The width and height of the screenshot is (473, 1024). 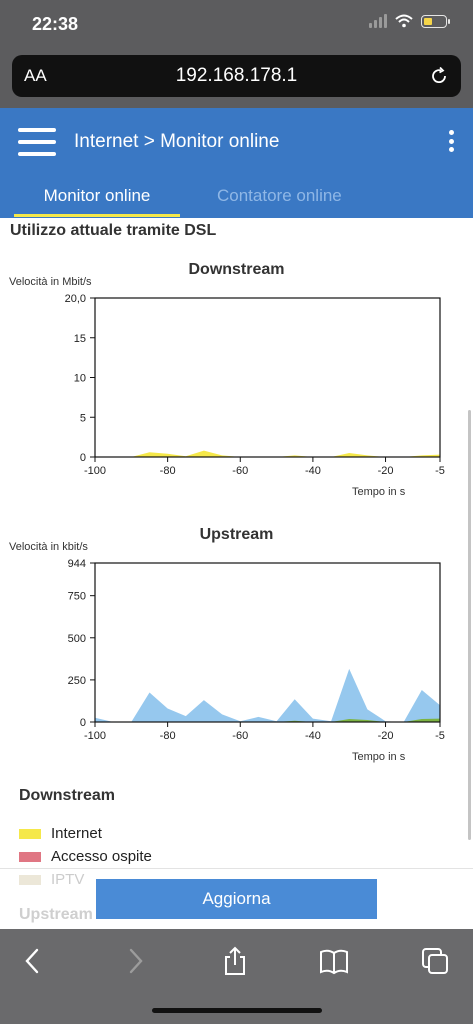 I want to click on status-icons, so click(x=409, y=21).